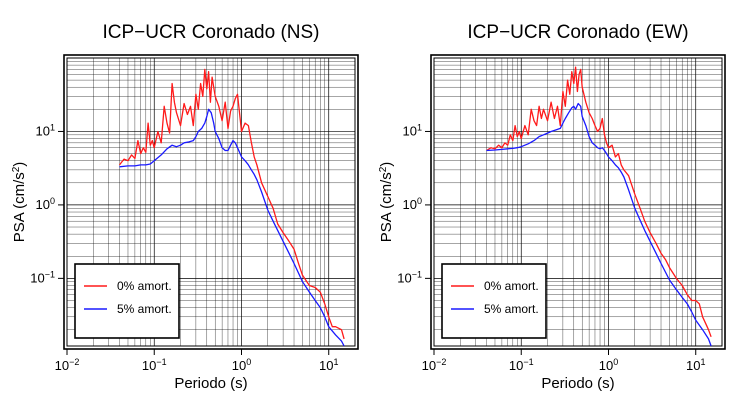  What do you see at coordinates (577, 32) in the screenshot?
I see `chart-title: ICP−UCR Coronado (EW)` at bounding box center [577, 32].